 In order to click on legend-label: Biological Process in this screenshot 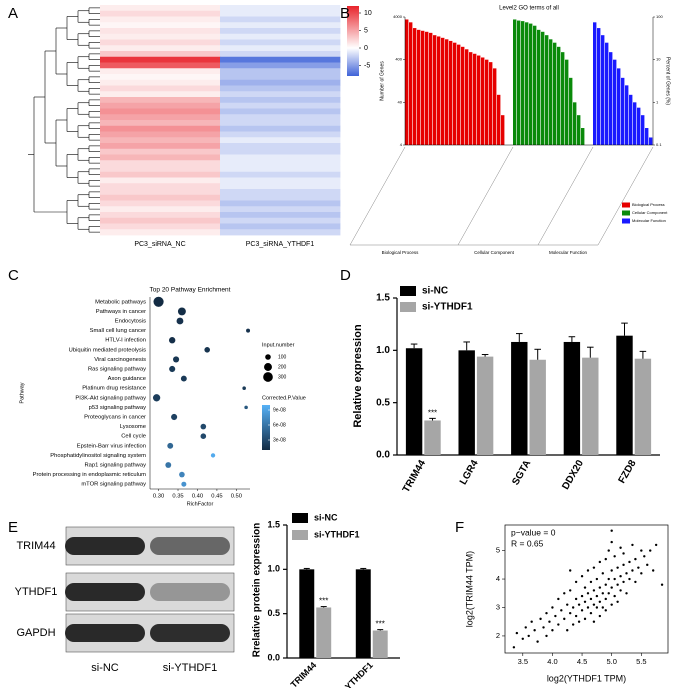, I will do `click(648, 204)`.